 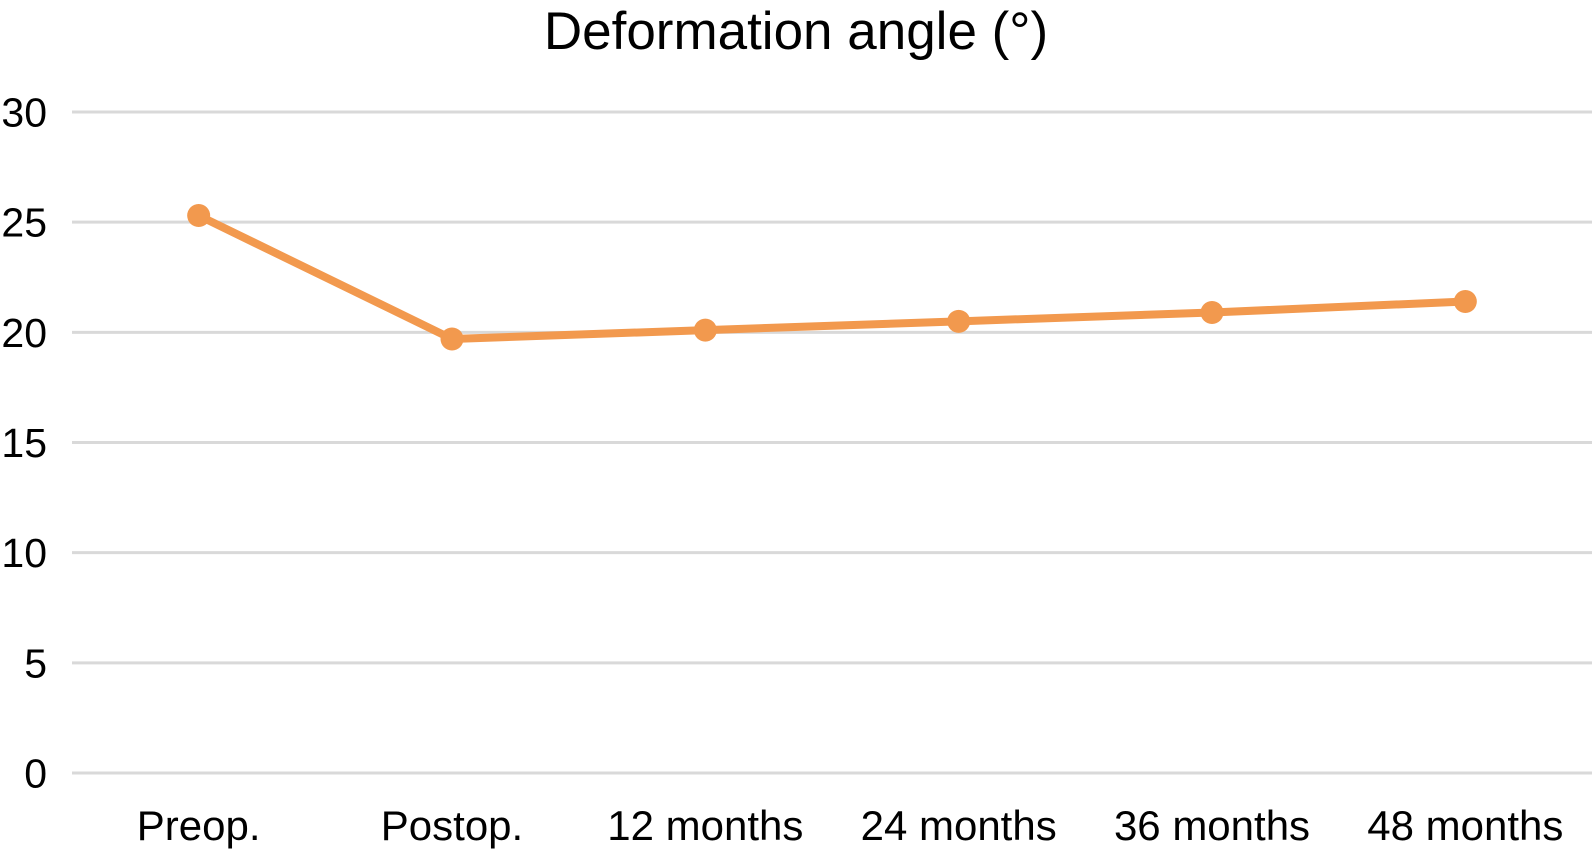 I want to click on x-axis-label: 12 months, so click(x=705, y=825).